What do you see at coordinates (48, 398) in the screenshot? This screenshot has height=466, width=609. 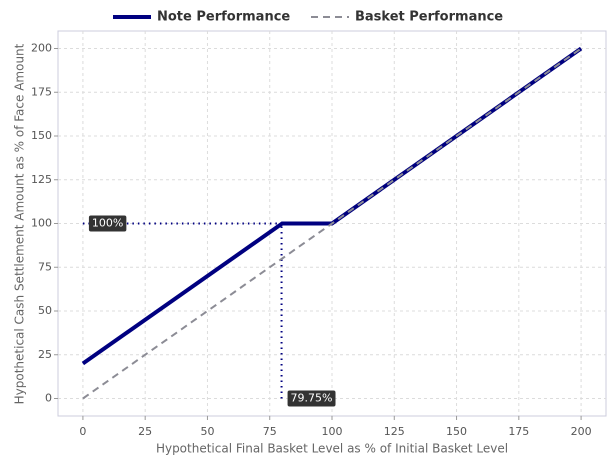 I see `y-tick-label: 0` at bounding box center [48, 398].